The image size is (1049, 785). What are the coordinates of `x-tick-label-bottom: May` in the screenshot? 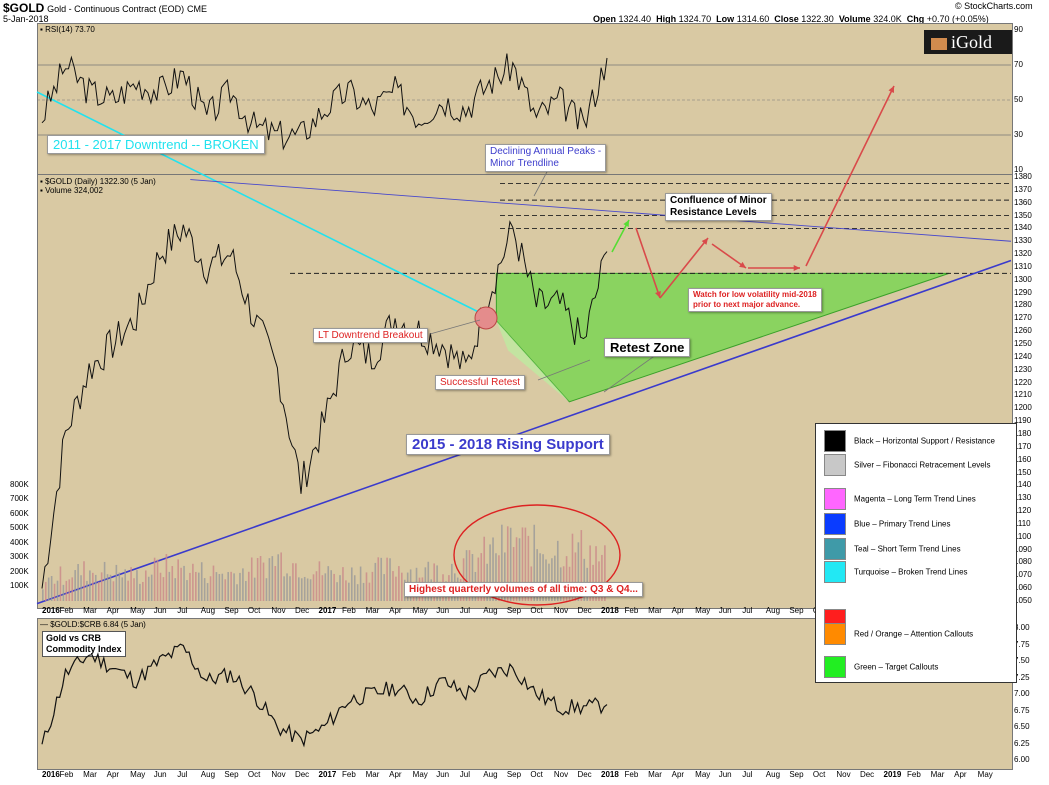 It's located at (138, 774).